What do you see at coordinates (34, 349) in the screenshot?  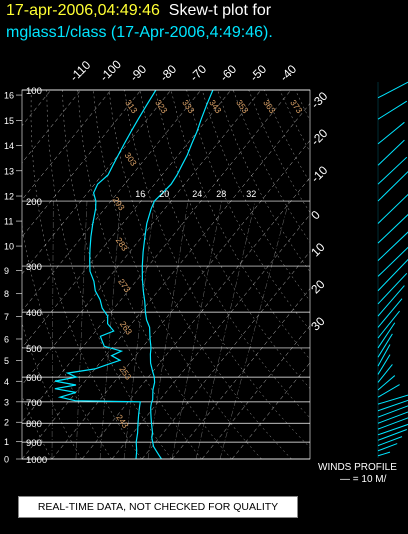 I see `pressure-label: 500` at bounding box center [34, 349].